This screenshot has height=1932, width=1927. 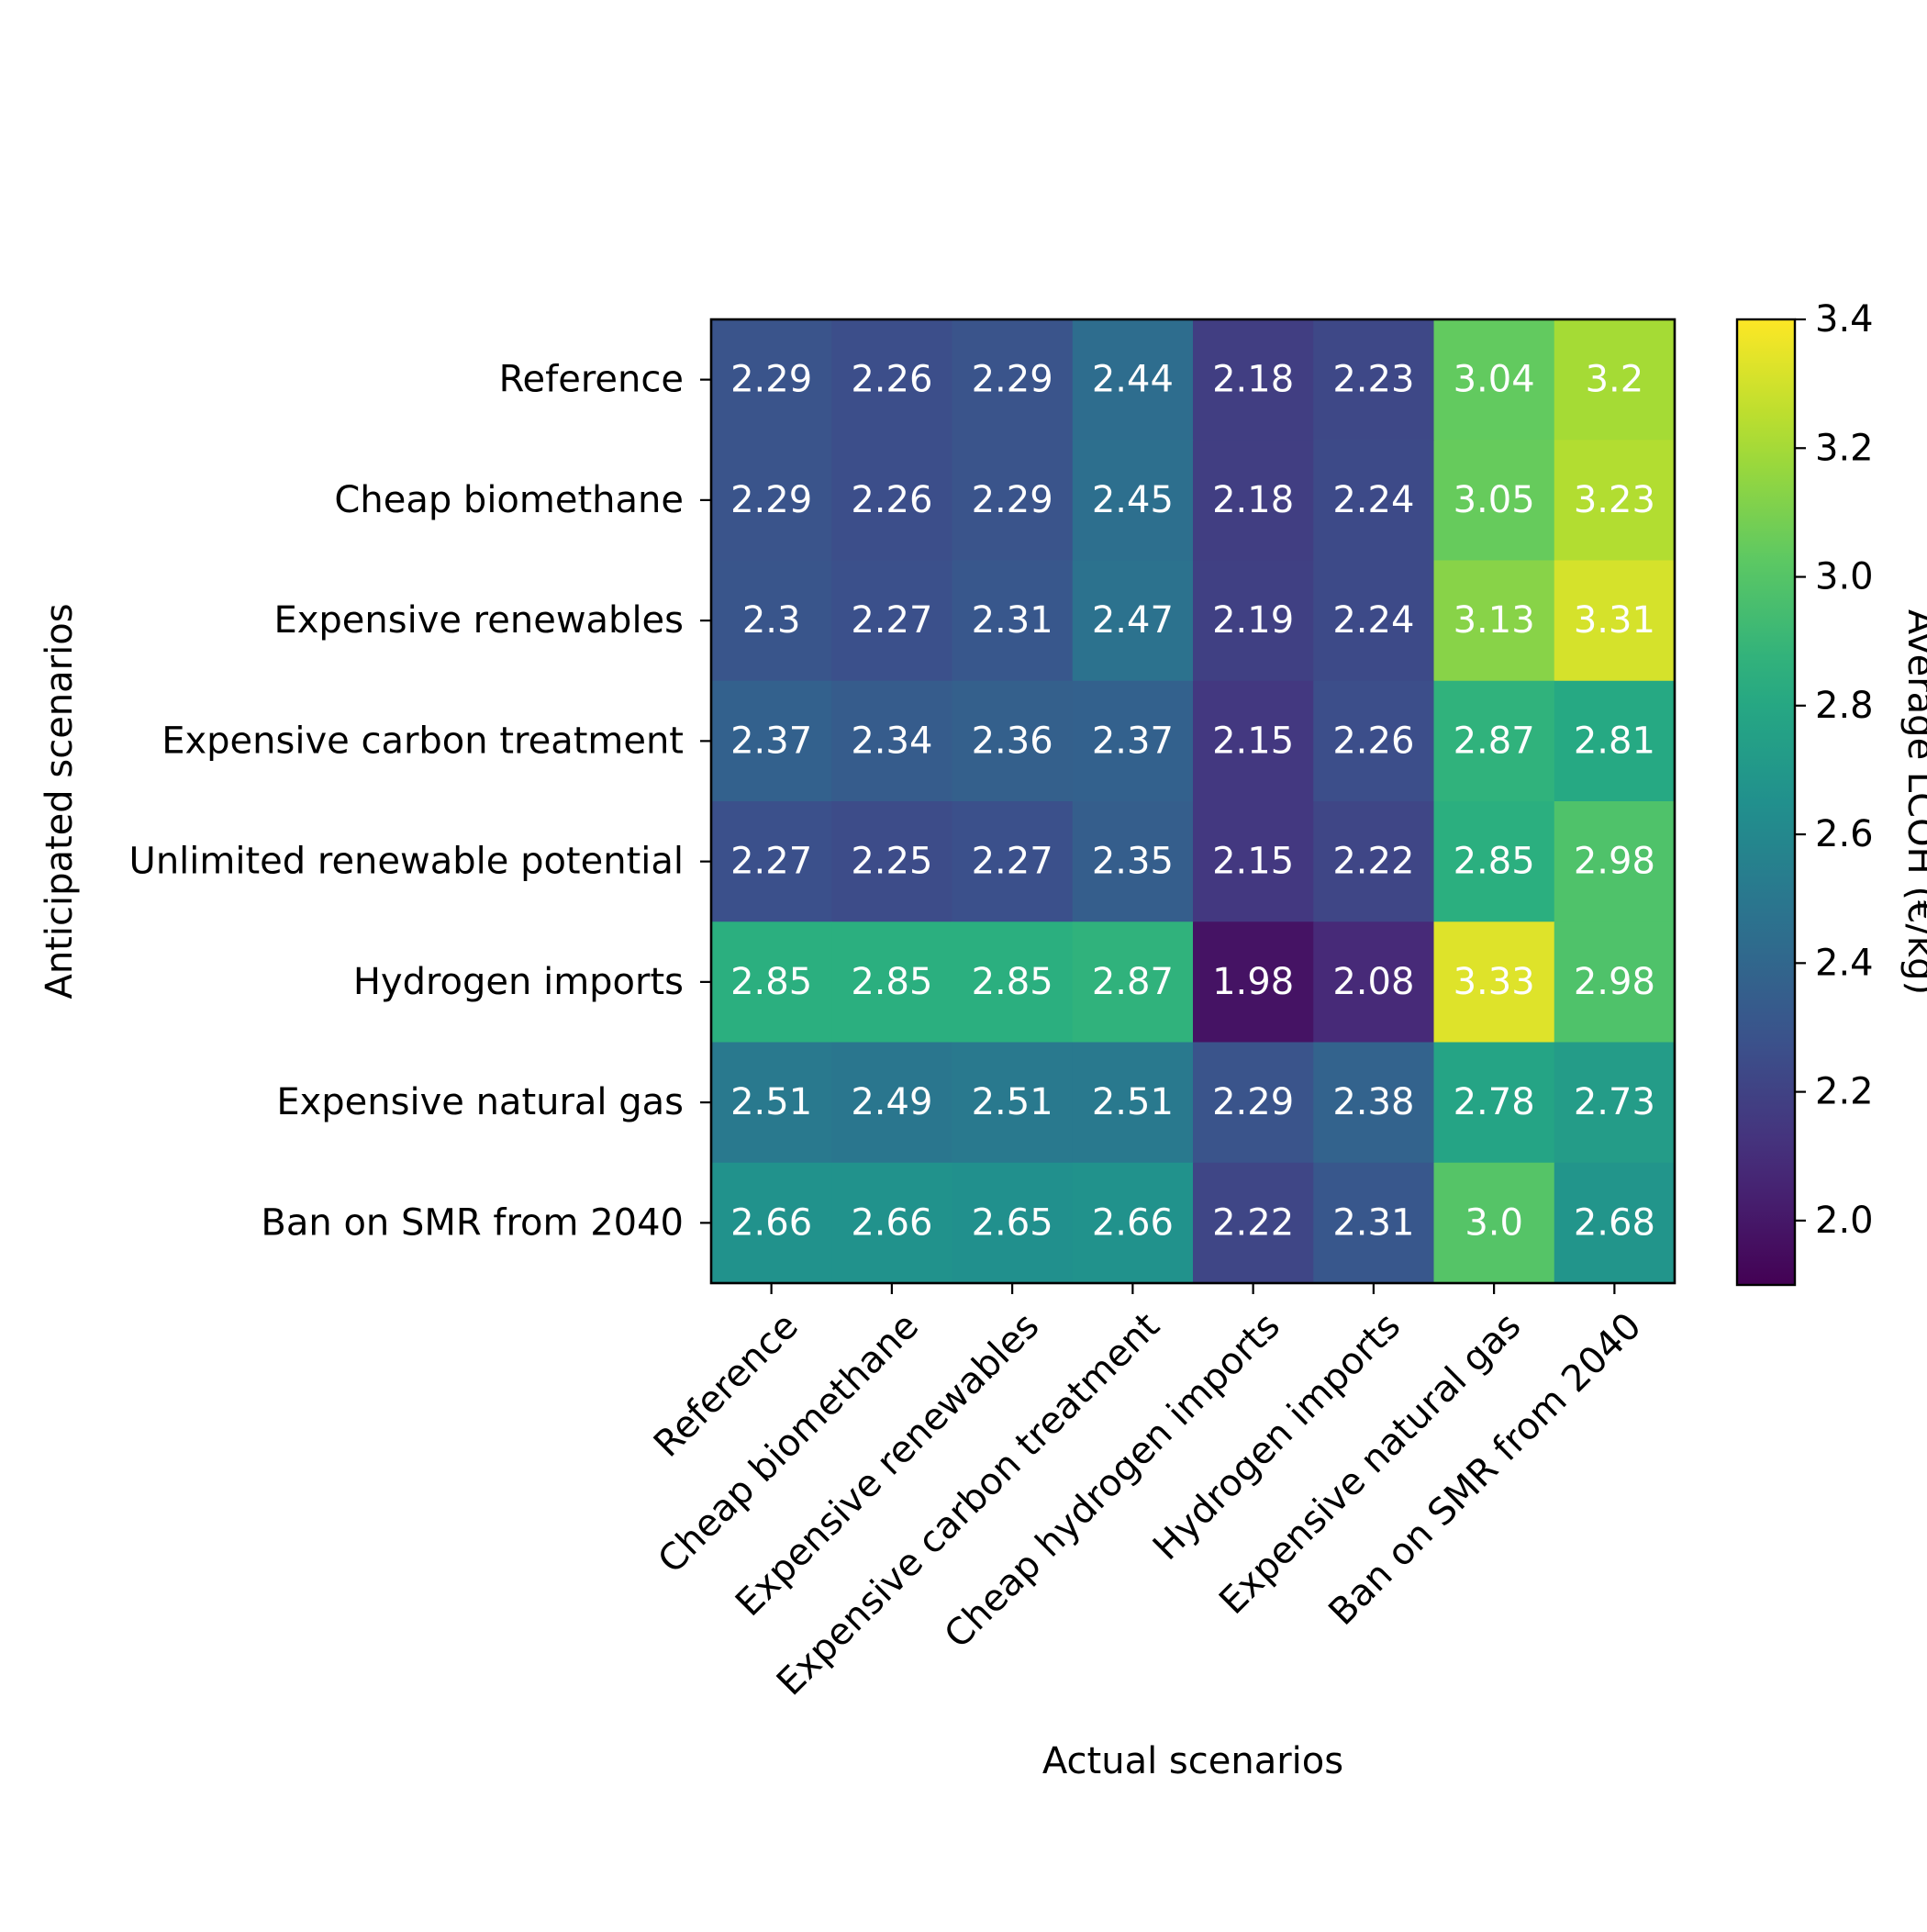 What do you see at coordinates (1844, 834) in the screenshot?
I see `colorbar-tick-label: 2.6` at bounding box center [1844, 834].